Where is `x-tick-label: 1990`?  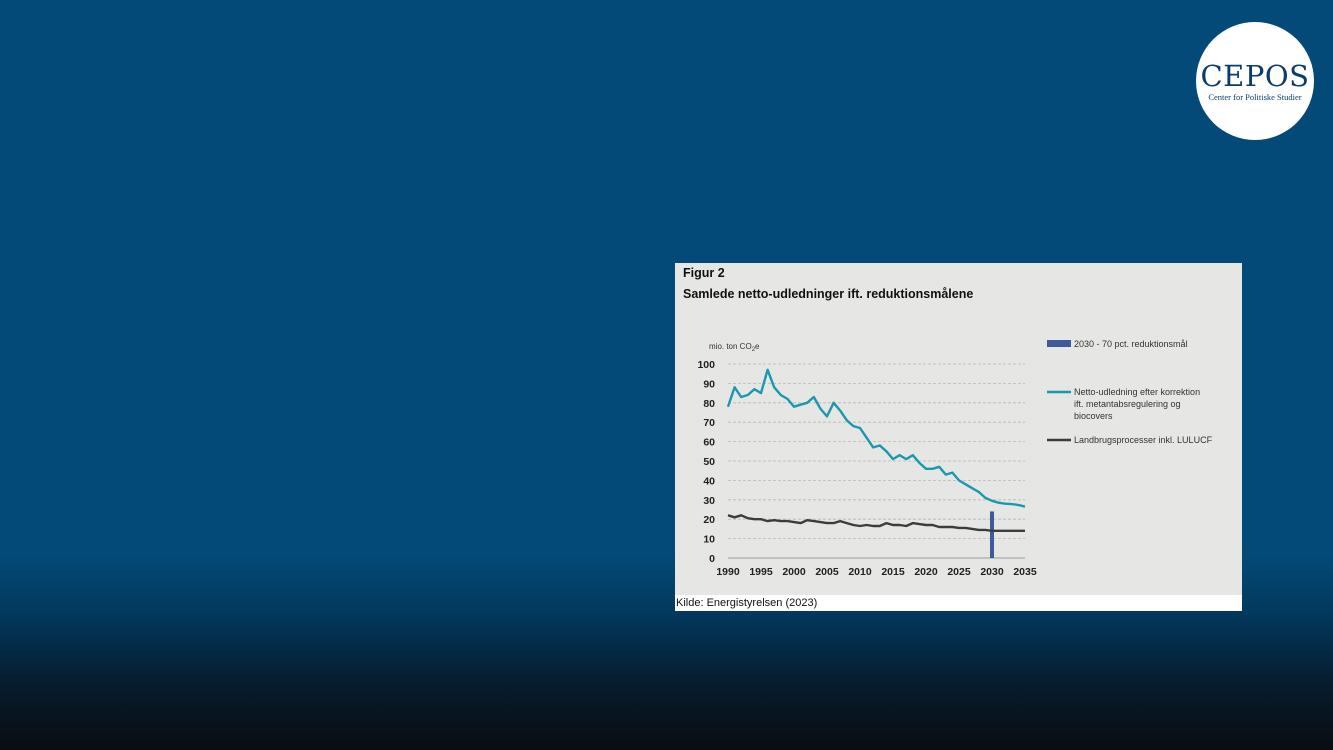 x-tick-label: 1990 is located at coordinates (728, 572).